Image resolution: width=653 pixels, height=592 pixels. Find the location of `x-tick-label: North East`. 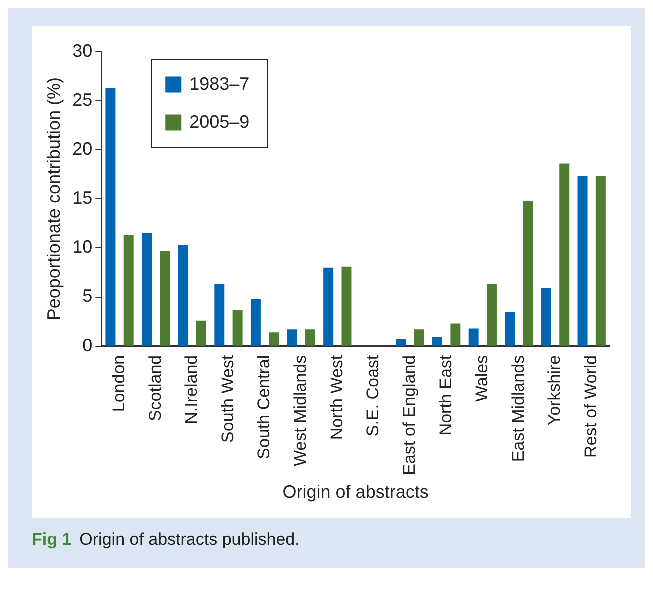

x-tick-label: North East is located at coordinates (446, 395).